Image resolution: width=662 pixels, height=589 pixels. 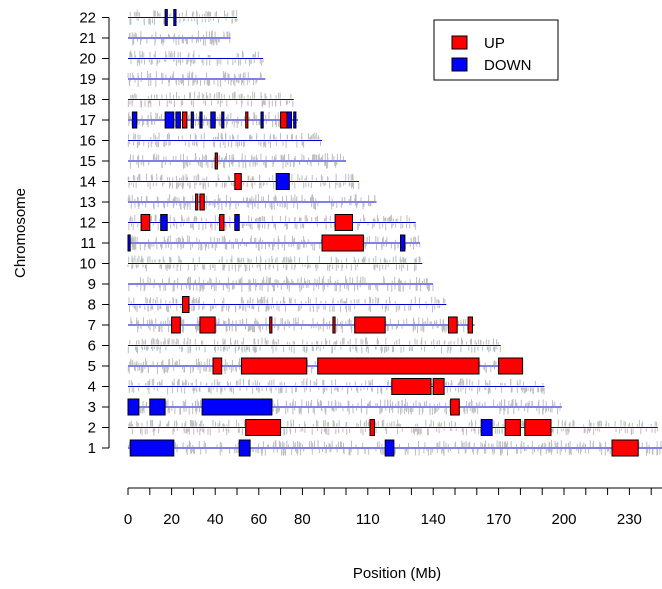 What do you see at coordinates (87, 264) in the screenshot?
I see `y-tick-label: 10` at bounding box center [87, 264].